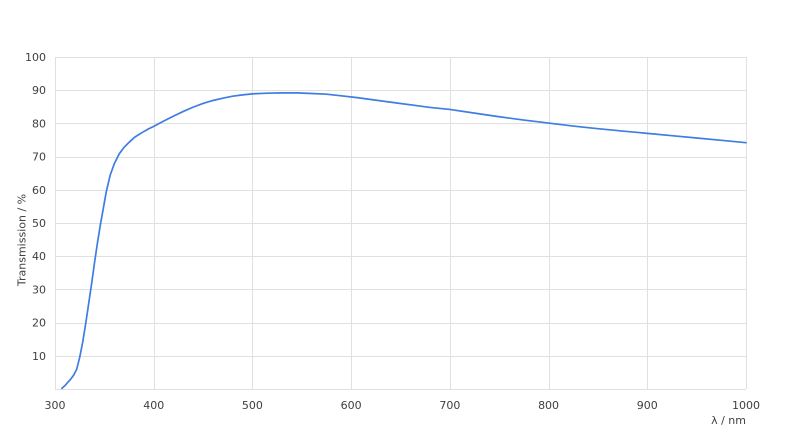 Image resolution: width=800 pixels, height=446 pixels. What do you see at coordinates (55, 405) in the screenshot?
I see `x-tick-label: 300` at bounding box center [55, 405].